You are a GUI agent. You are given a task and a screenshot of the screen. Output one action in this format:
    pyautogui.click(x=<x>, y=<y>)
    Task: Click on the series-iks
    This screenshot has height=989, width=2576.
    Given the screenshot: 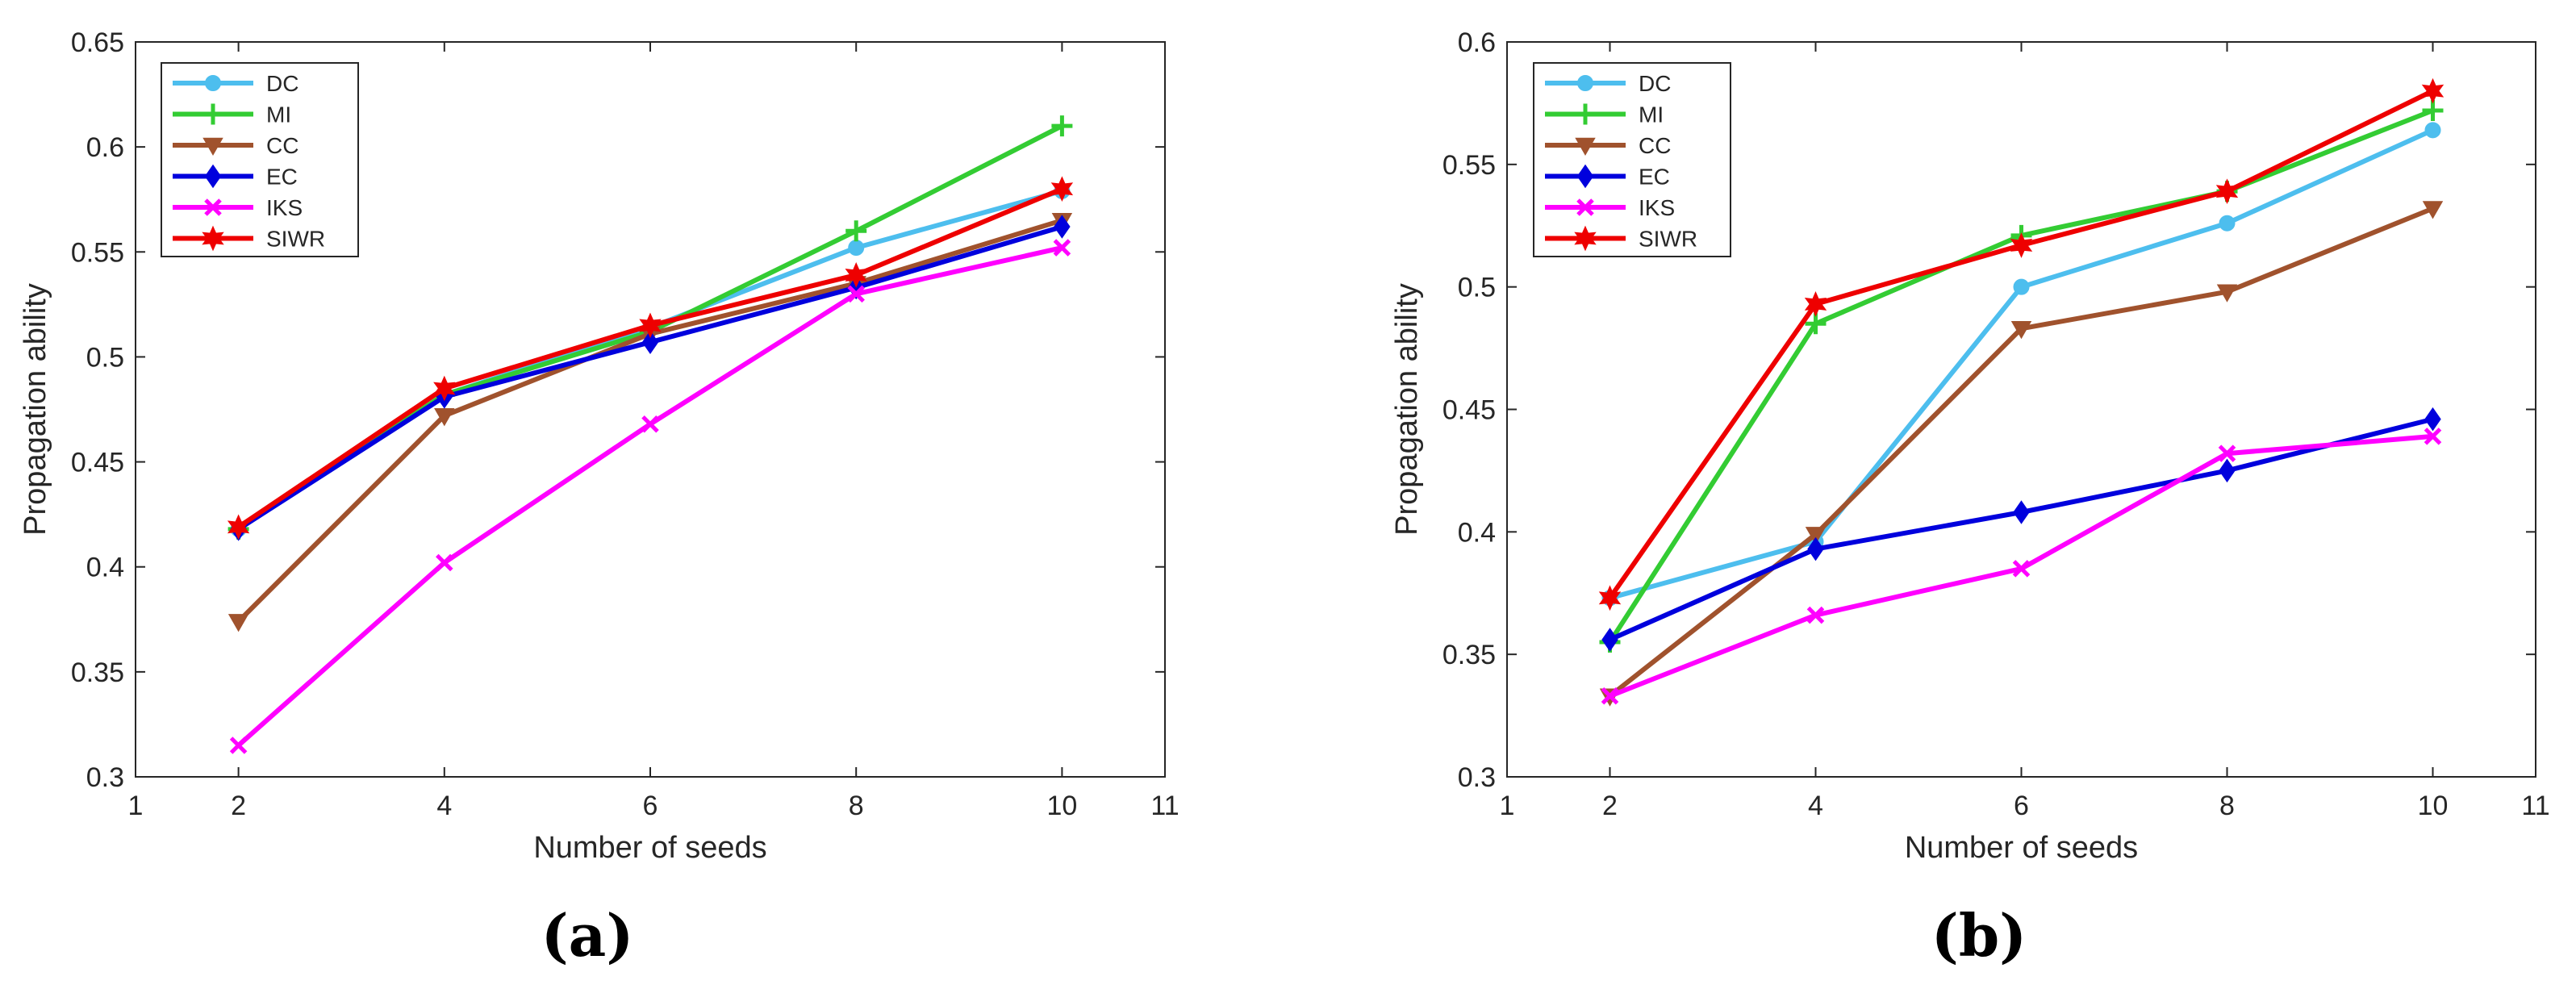 What is the action you would take?
    pyautogui.click(x=2021, y=566)
    